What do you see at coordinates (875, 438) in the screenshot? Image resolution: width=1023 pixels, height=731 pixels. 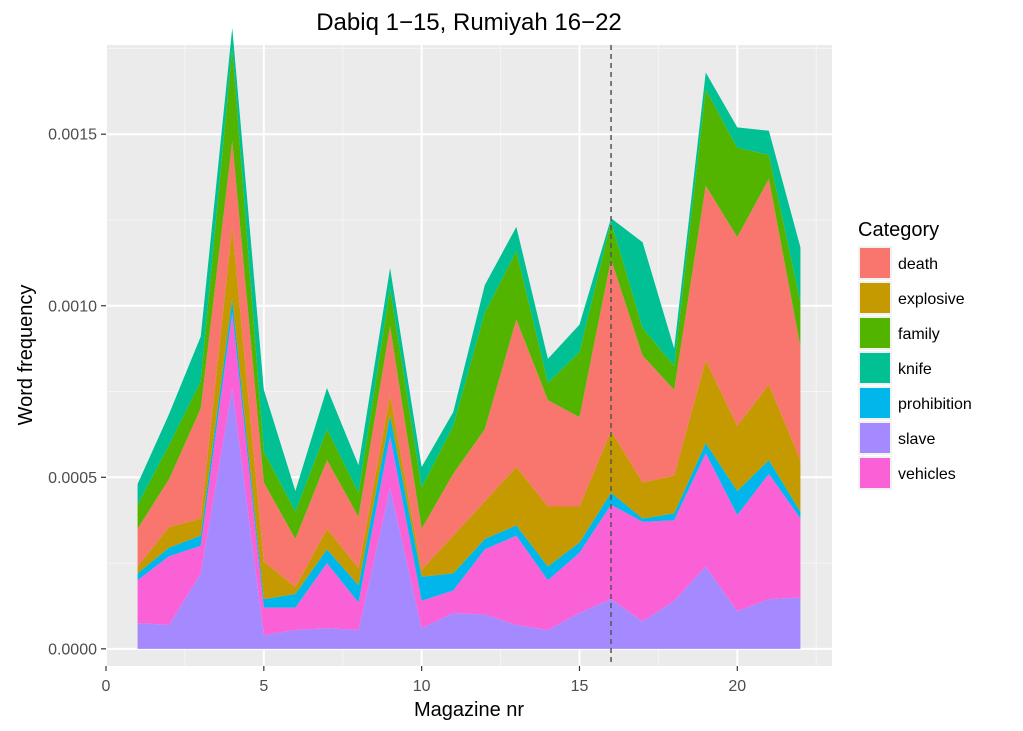 I see `legend-swatch-slave` at bounding box center [875, 438].